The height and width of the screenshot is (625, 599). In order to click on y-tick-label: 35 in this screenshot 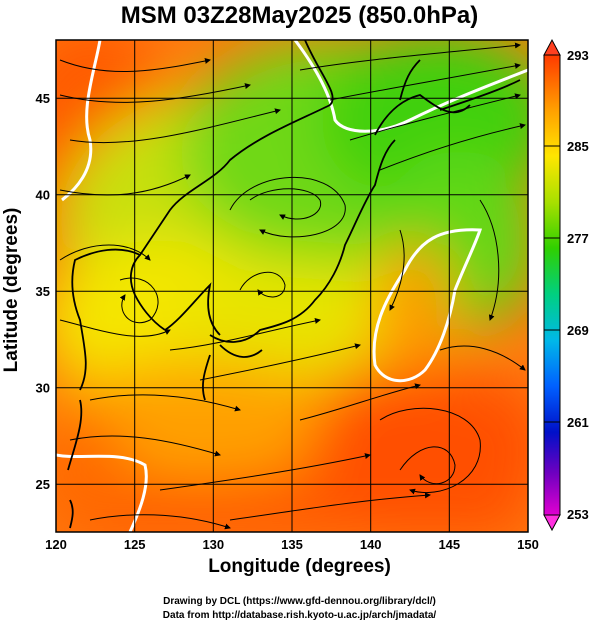, I will do `click(43, 291)`.